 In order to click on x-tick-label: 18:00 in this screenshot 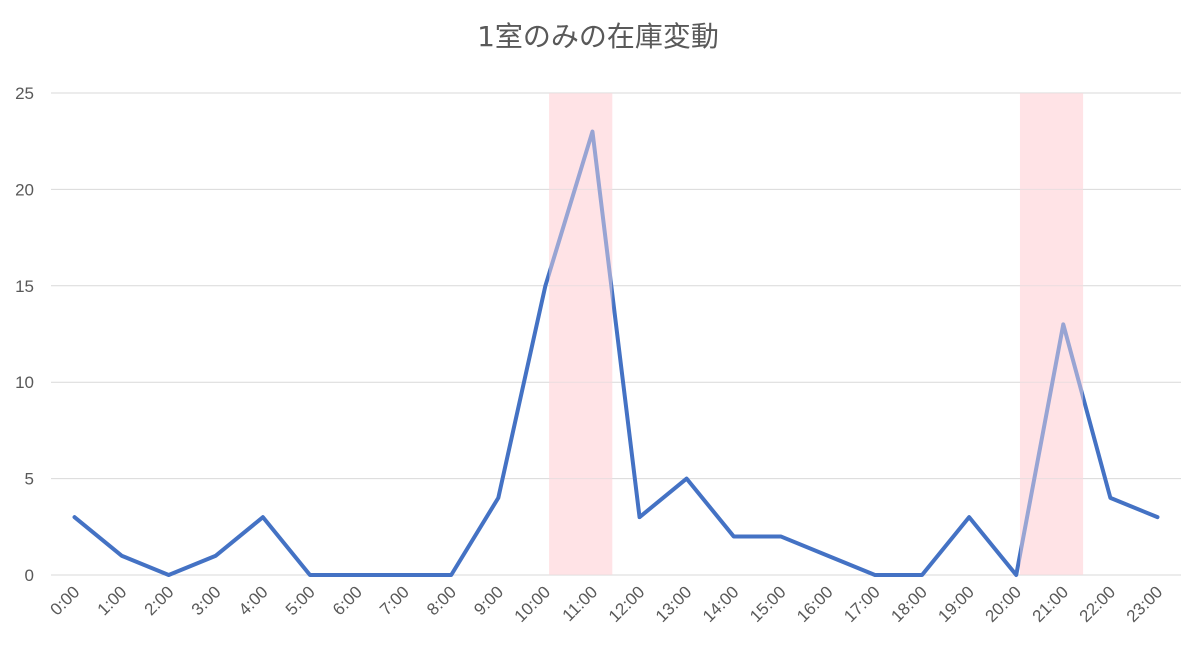, I will do `click(909, 604)`.